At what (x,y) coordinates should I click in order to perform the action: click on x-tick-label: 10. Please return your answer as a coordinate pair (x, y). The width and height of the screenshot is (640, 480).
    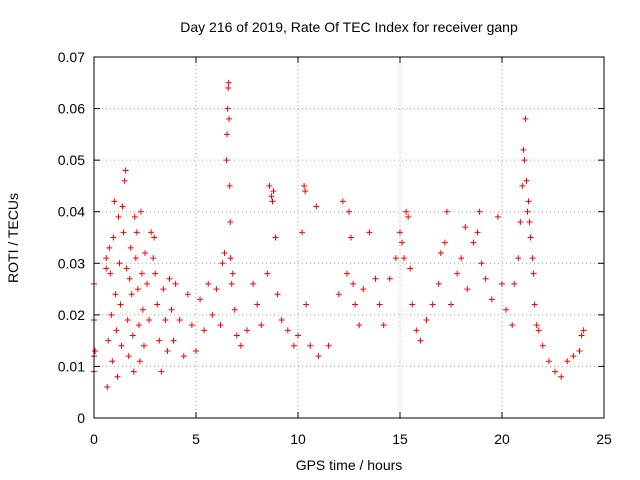
    Looking at the image, I should click on (298, 439).